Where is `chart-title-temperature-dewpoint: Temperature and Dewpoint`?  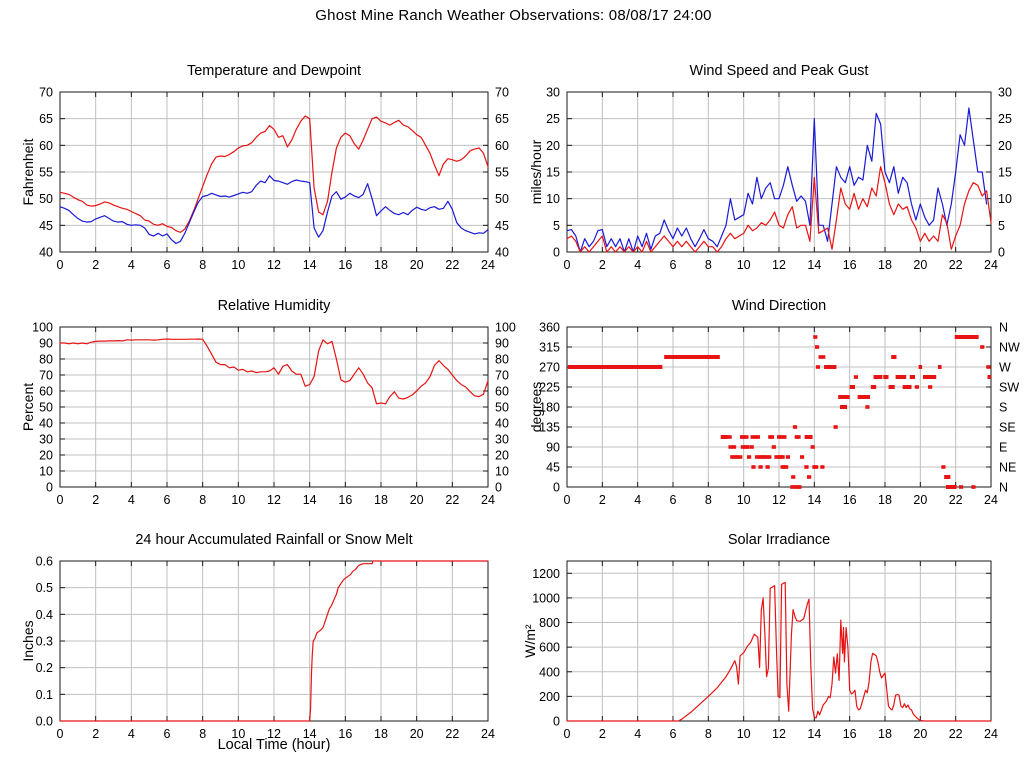 chart-title-temperature-dewpoint: Temperature and Dewpoint is located at coordinates (274, 71).